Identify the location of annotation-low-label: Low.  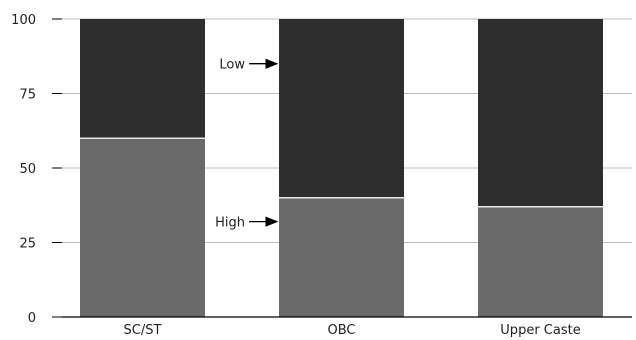
(232, 65).